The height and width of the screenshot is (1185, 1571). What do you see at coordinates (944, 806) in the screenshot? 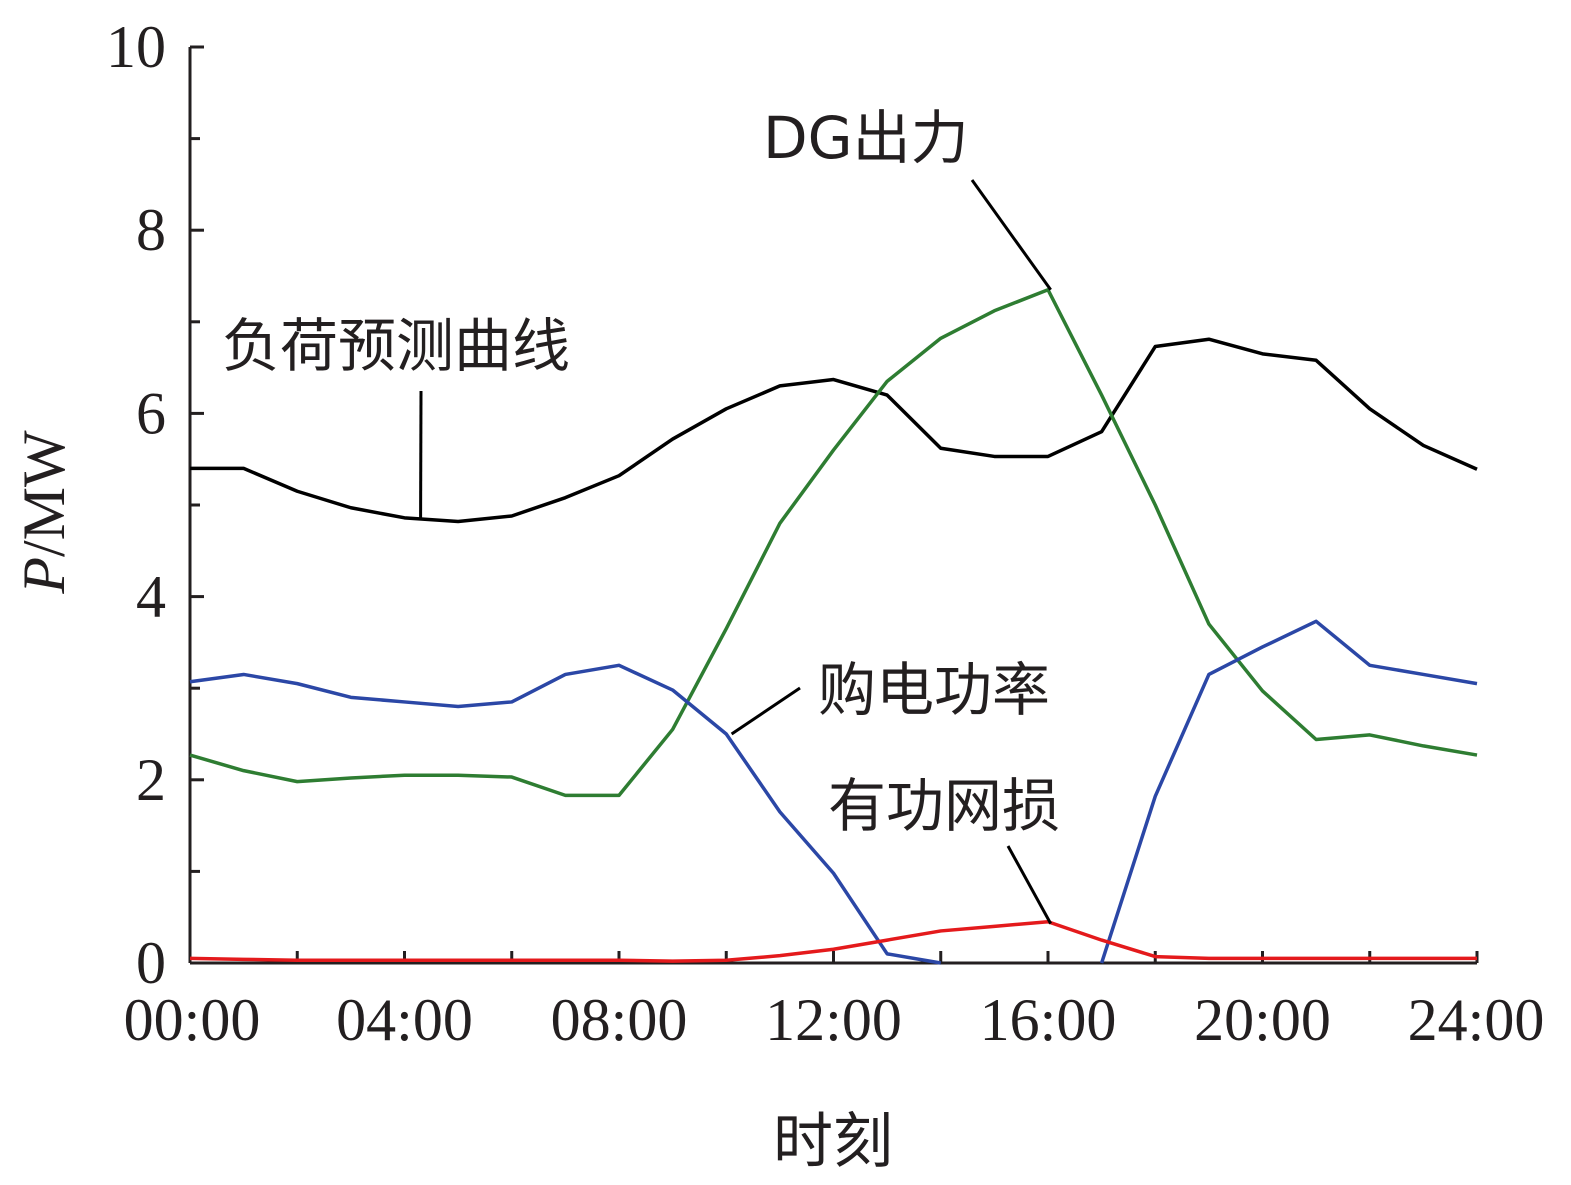
I see `annotation-label: 有功网损` at bounding box center [944, 806].